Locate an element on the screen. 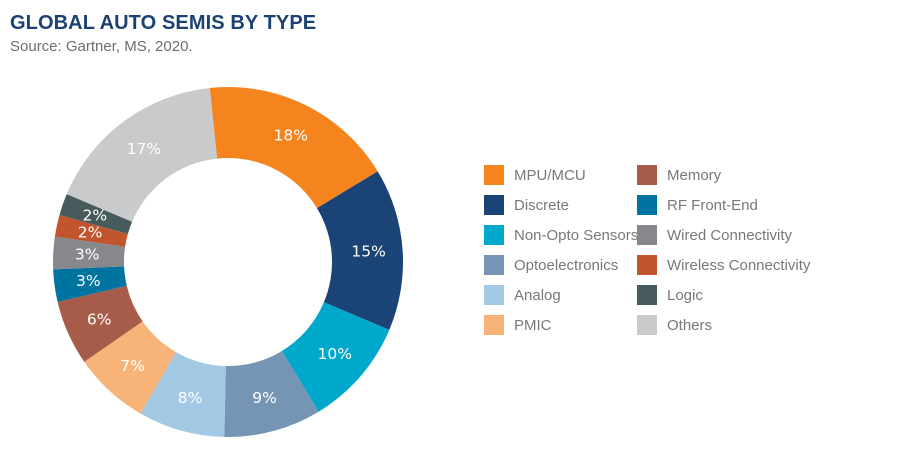 Image resolution: width=900 pixels, height=472 pixels. legend-item: Non-Opto Sensors is located at coordinates (561, 235).